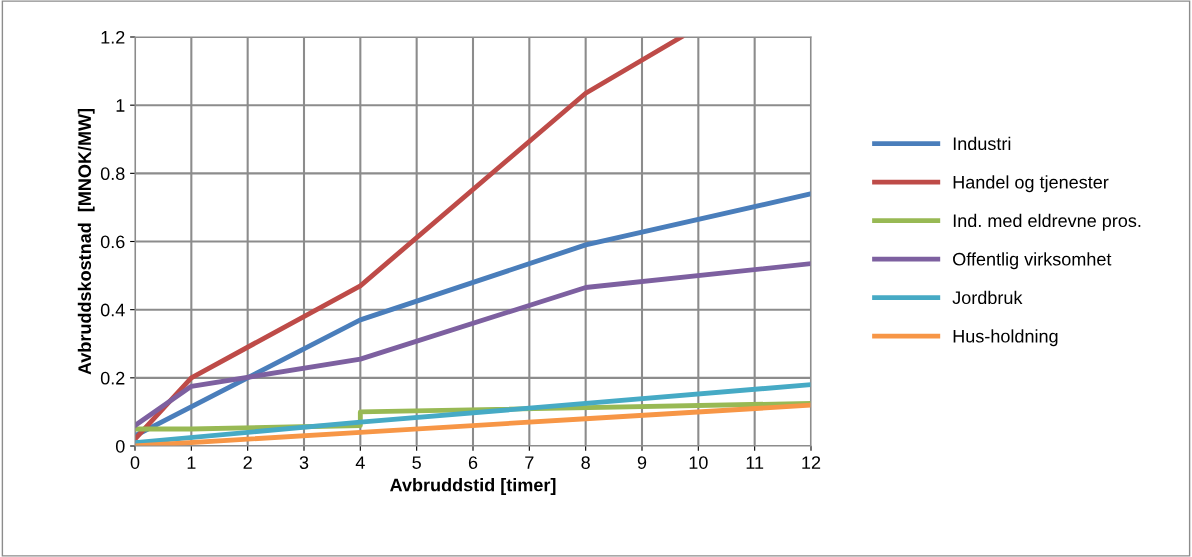 Image resolution: width=1192 pixels, height=557 pixels. Describe the element at coordinates (120, 105) in the screenshot. I see `y-tick-label: 1` at that location.